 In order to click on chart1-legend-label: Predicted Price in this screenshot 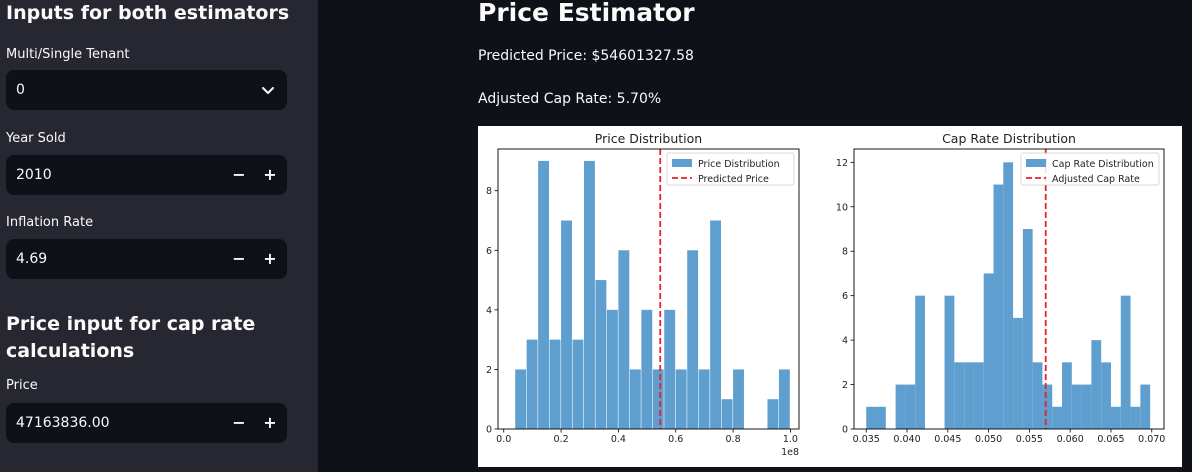, I will do `click(733, 179)`.